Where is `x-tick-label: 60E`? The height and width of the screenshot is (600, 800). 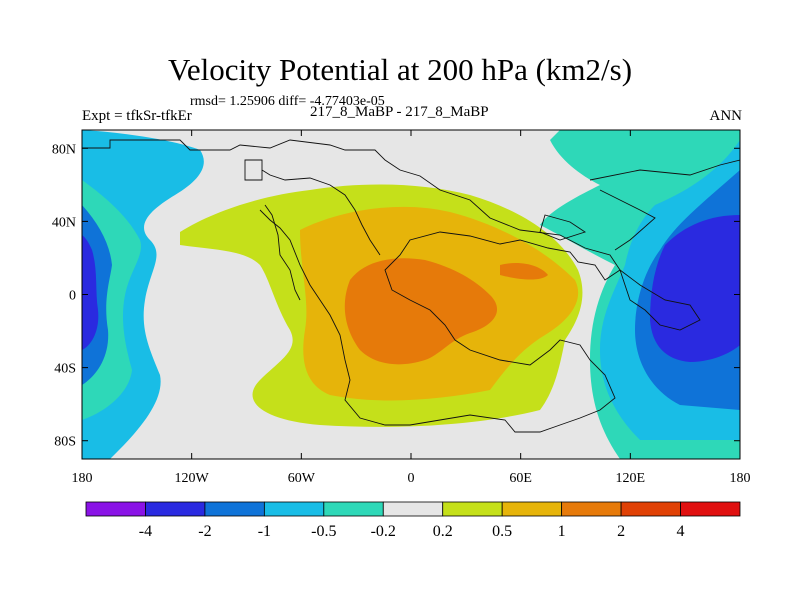 x-tick-label: 60E is located at coordinates (520, 478).